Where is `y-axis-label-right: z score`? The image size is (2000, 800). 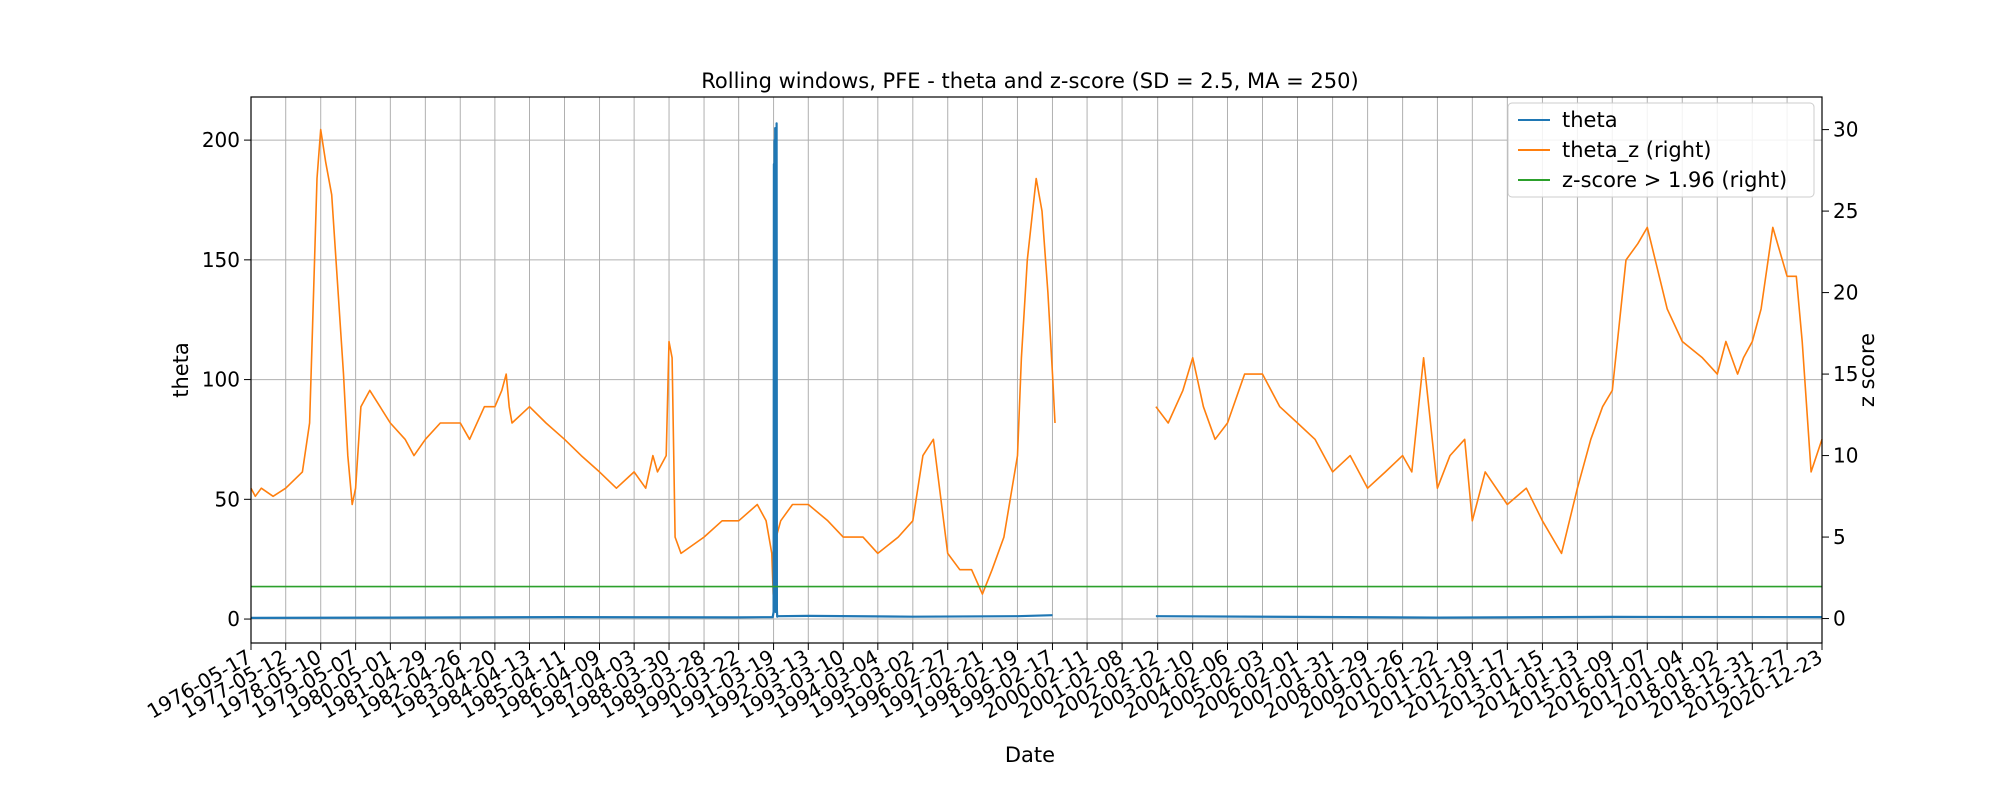 y-axis-label-right: z score is located at coordinates (1867, 370).